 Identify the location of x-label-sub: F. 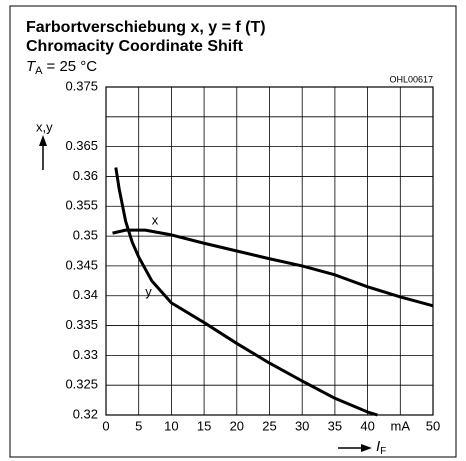
(383, 451).